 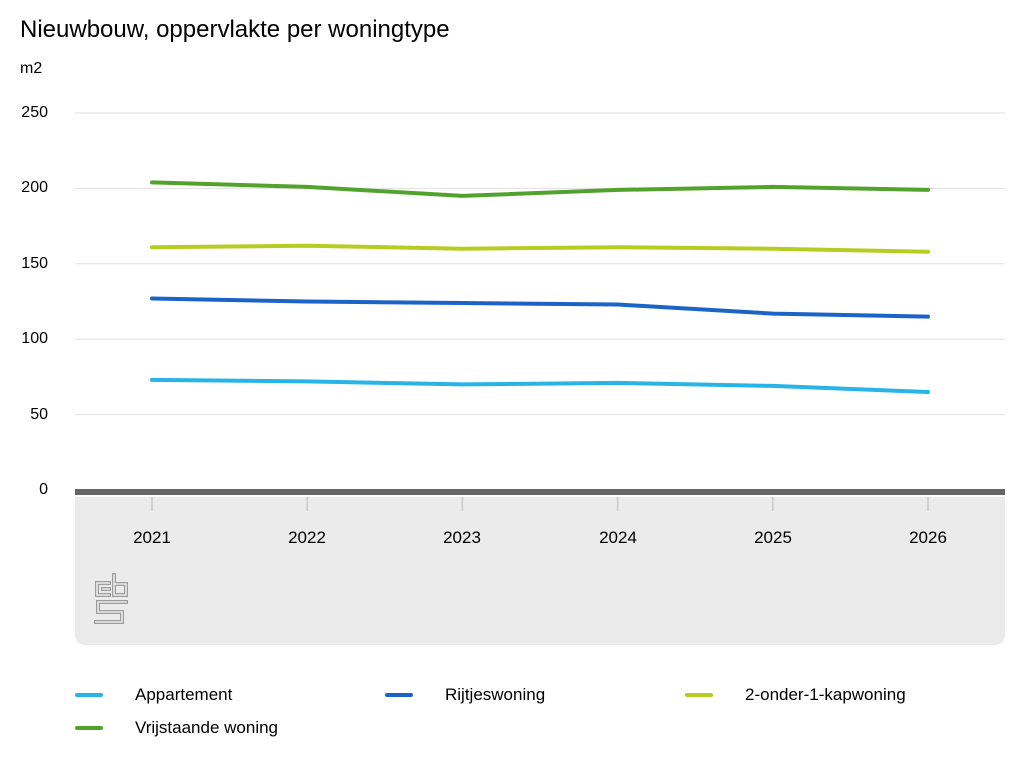 I want to click on legend-item-appartement: Appartement, so click(x=153, y=695).